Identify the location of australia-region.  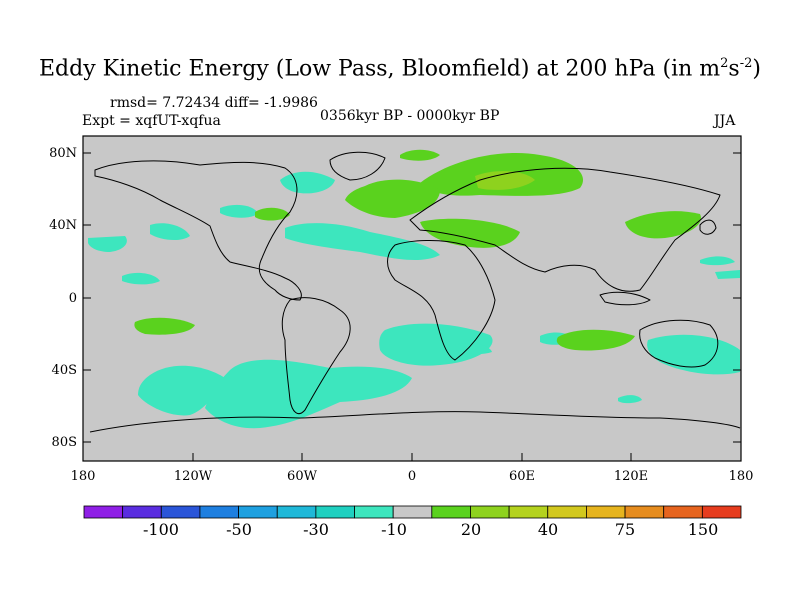
(693, 354).